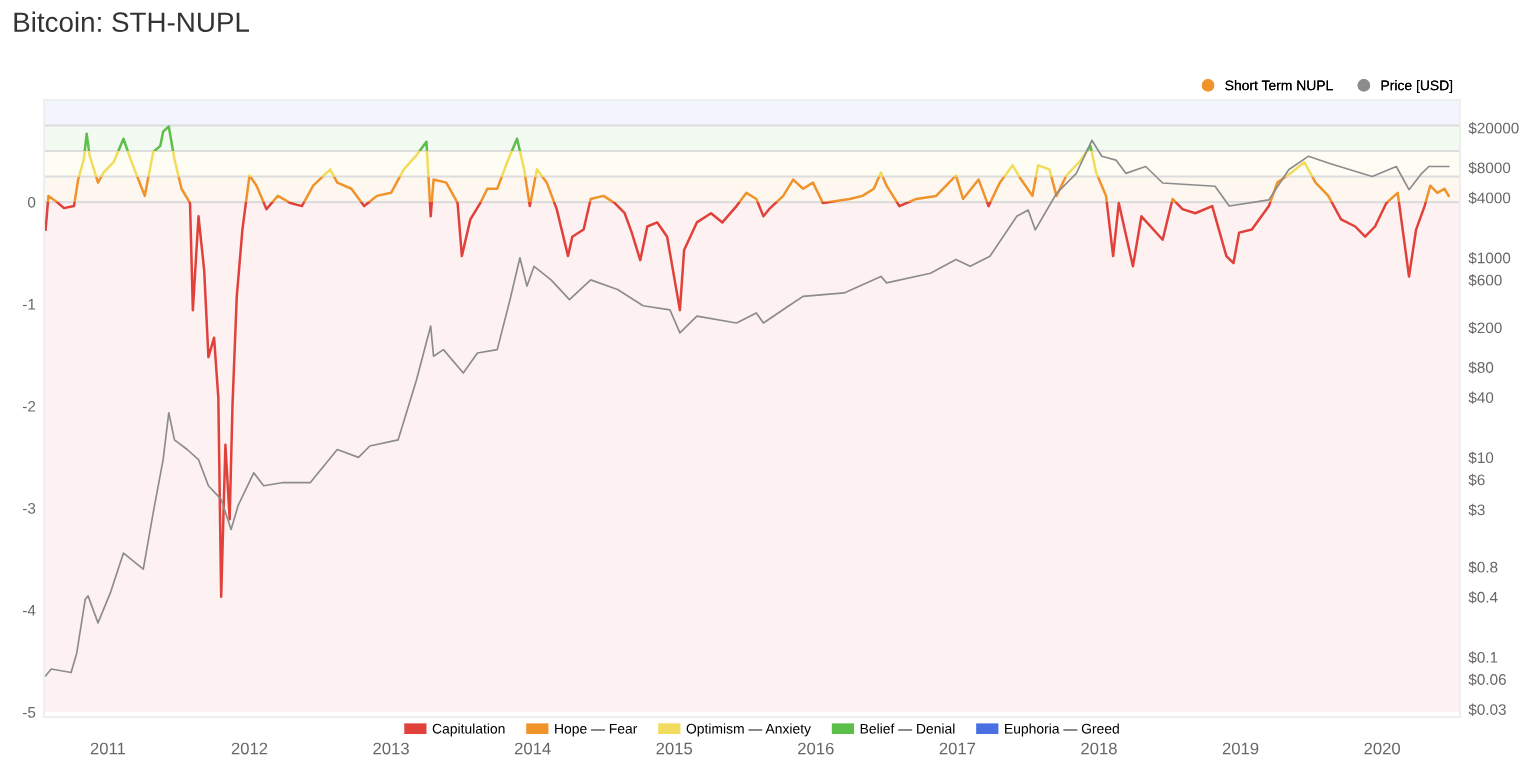  I want to click on x-tick-label: 2014, so click(532, 748).